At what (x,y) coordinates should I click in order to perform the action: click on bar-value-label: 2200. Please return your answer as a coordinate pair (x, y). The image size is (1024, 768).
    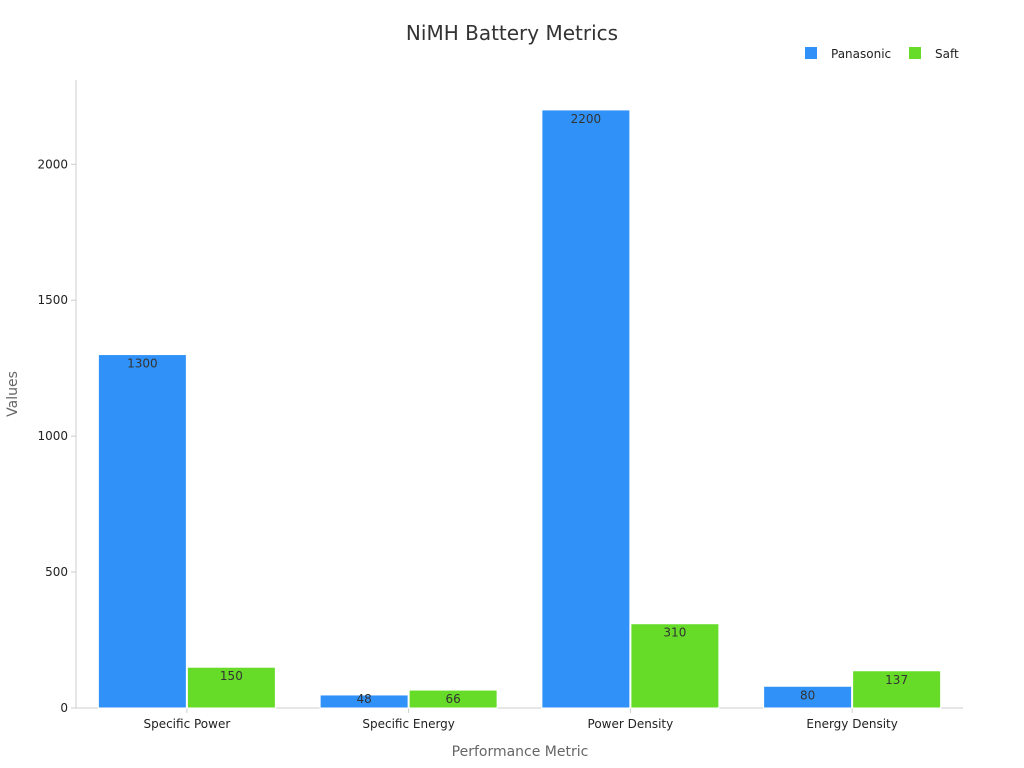
    Looking at the image, I should click on (586, 119).